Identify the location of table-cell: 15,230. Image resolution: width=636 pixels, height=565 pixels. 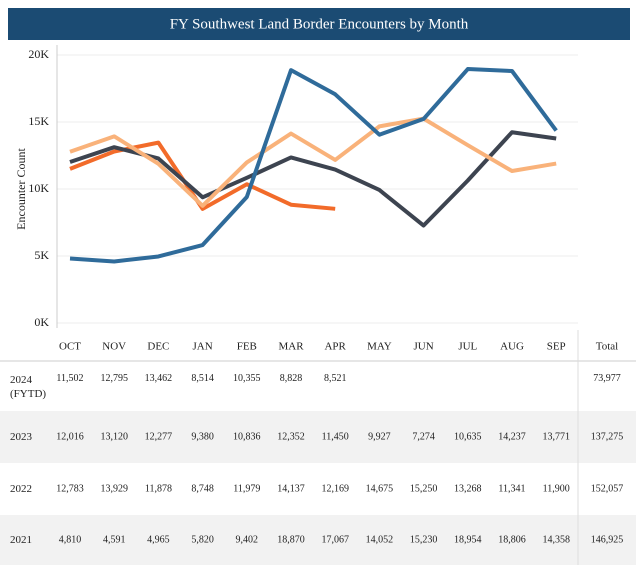
(424, 539).